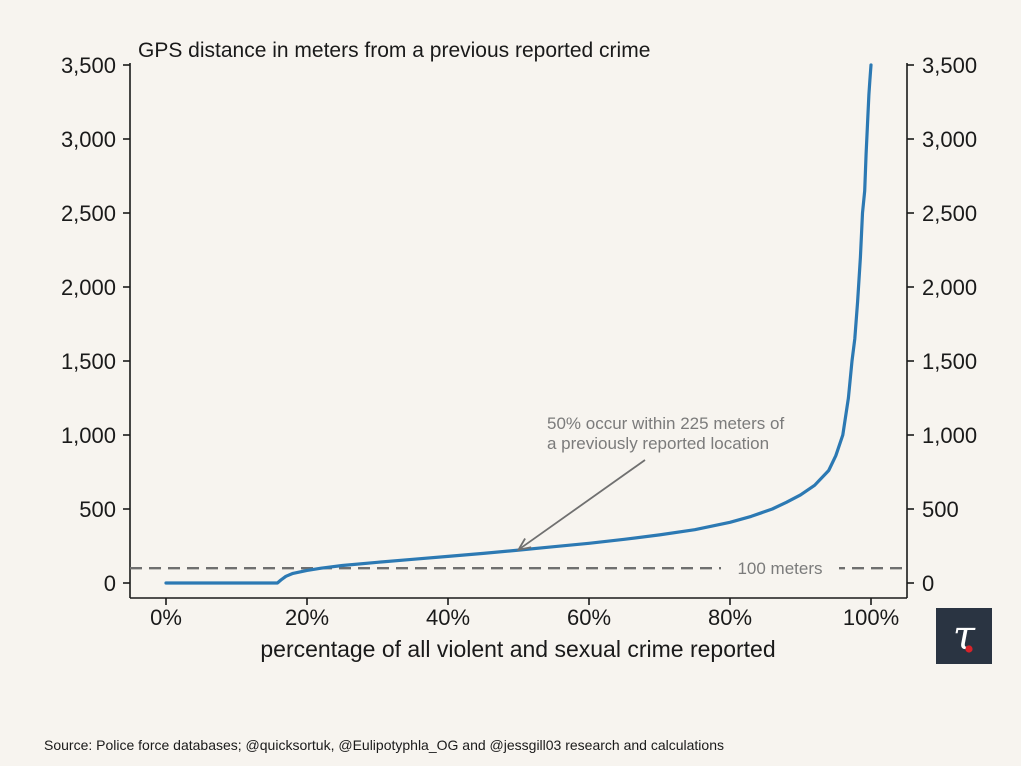  Describe the element at coordinates (589, 617) in the screenshot. I see `x-tick-label: 60%` at that location.